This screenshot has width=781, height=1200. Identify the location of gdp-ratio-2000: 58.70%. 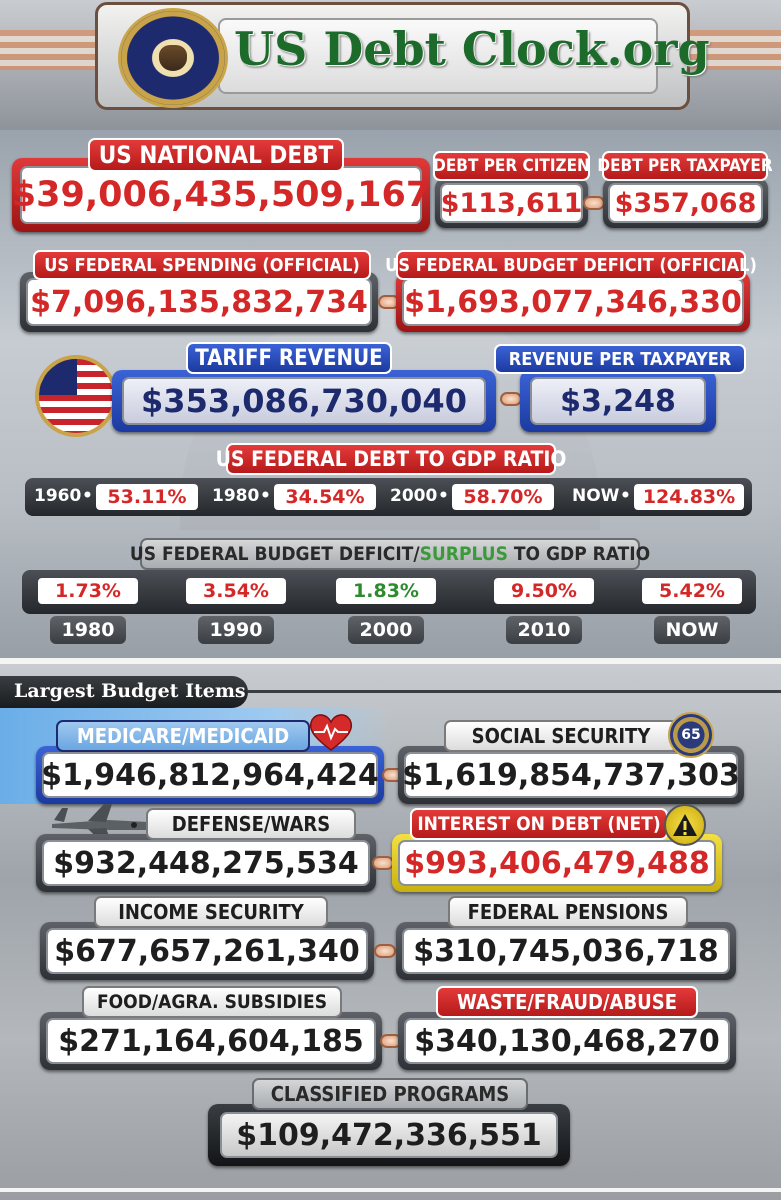
(503, 497).